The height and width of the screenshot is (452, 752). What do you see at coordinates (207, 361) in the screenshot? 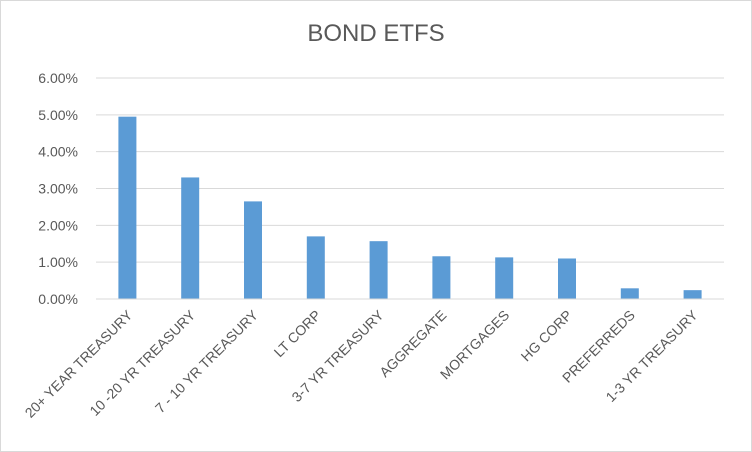
I see `x-tick-label: 7 - 10 YR TREASURY` at bounding box center [207, 361].